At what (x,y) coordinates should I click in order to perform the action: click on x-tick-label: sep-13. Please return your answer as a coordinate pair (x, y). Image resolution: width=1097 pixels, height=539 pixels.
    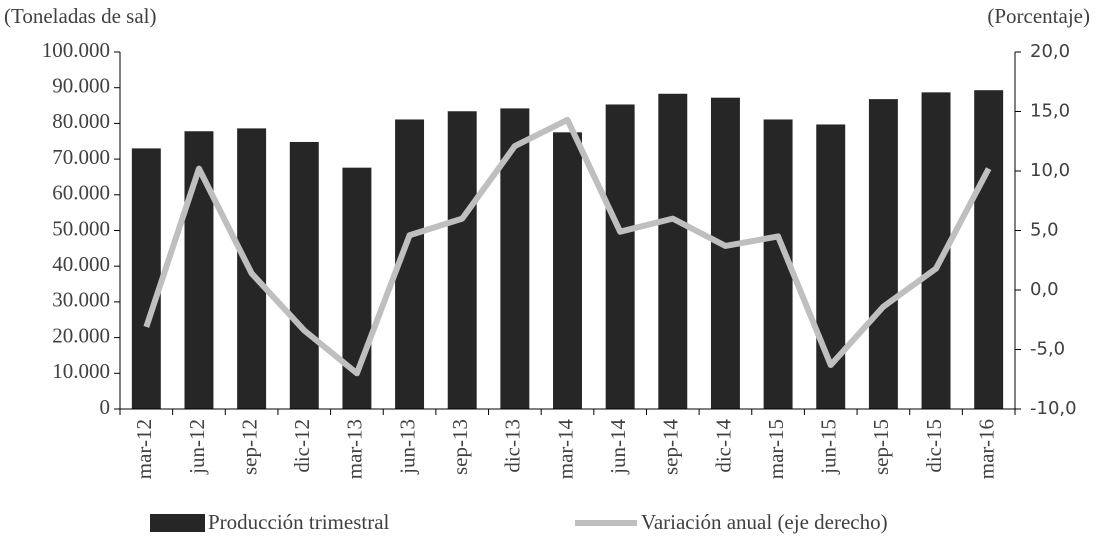
    Looking at the image, I should click on (460, 447).